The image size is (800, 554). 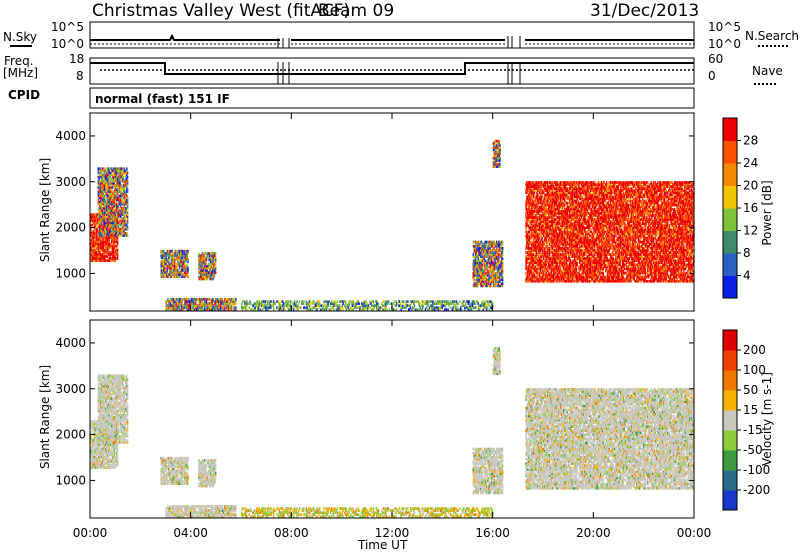 What do you see at coordinates (399, 60) in the screenshot?
I see `data-gaps` at bounding box center [399, 60].